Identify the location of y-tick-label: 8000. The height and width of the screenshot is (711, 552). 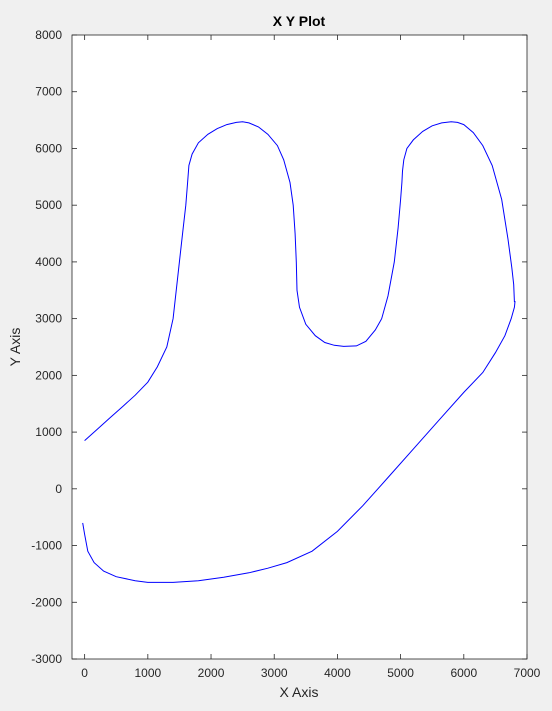
(48, 35).